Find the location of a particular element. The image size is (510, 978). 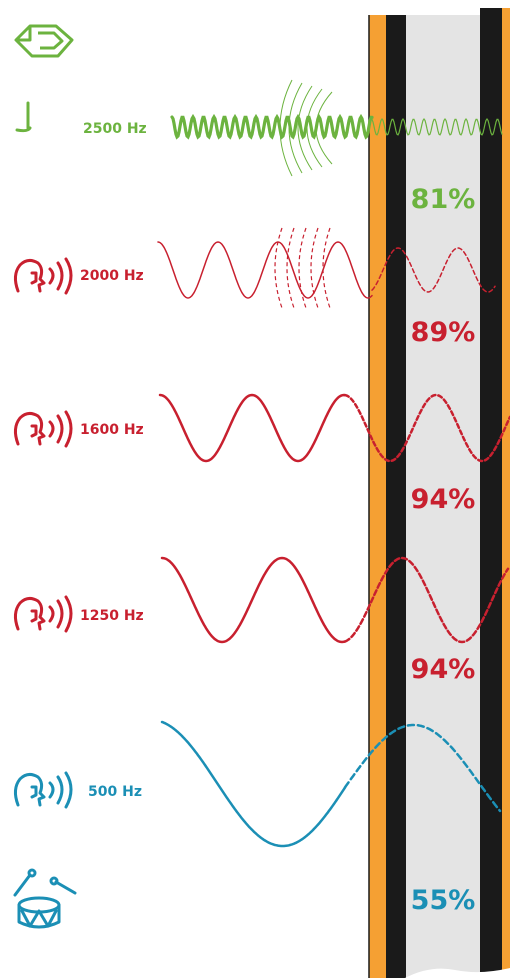

percent-1600: 94% is located at coordinates (443, 499).